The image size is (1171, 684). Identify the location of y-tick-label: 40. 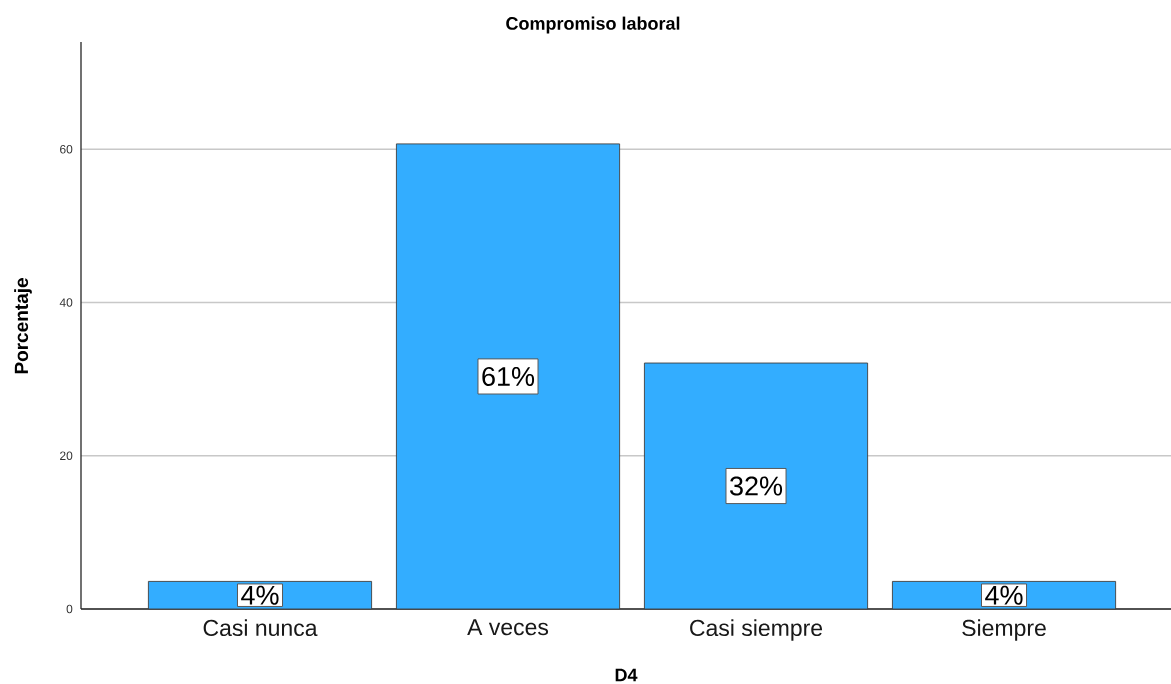
(66, 302).